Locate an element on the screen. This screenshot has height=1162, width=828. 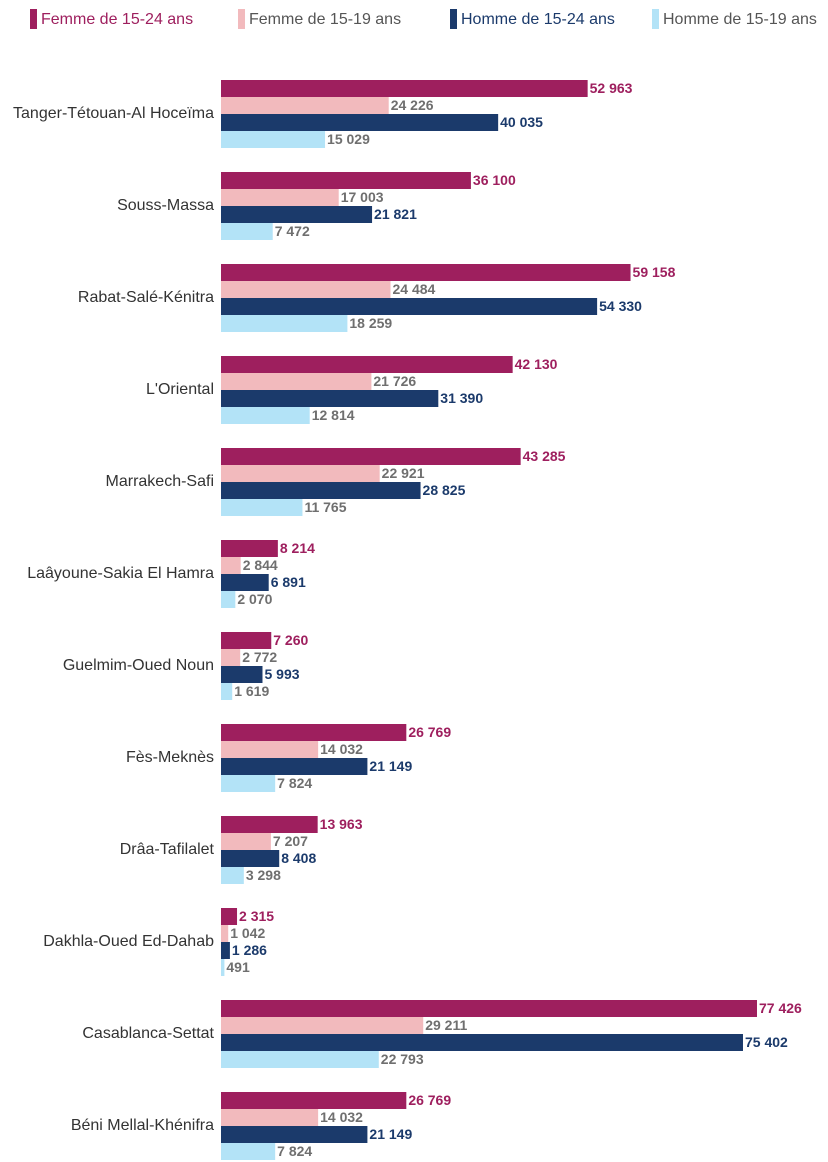
legend-label: Homme de 15-24 ans is located at coordinates (538, 19).